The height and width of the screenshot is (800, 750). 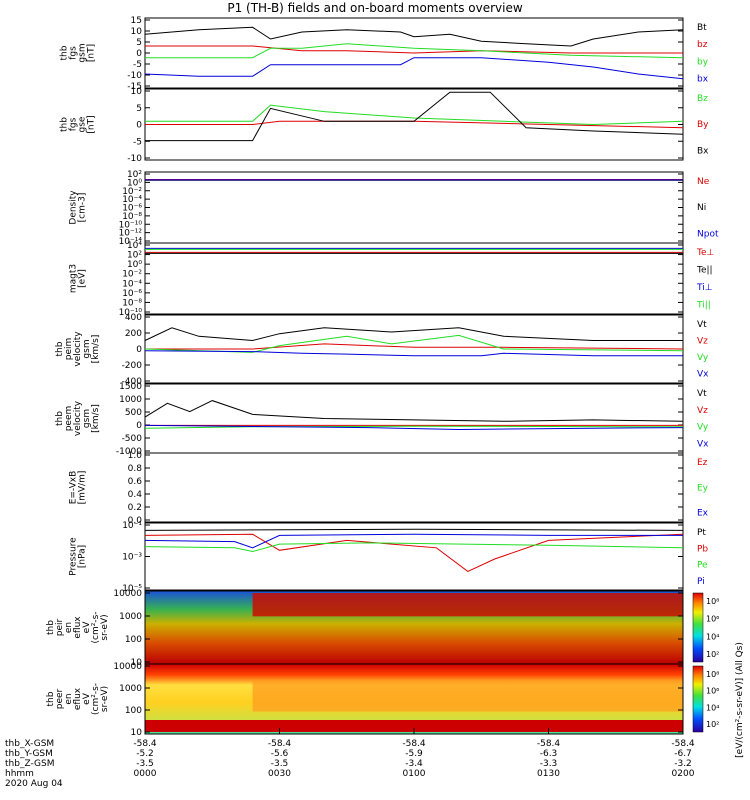 What do you see at coordinates (132, 439) in the screenshot?
I see `y-tick-label: -500` at bounding box center [132, 439].